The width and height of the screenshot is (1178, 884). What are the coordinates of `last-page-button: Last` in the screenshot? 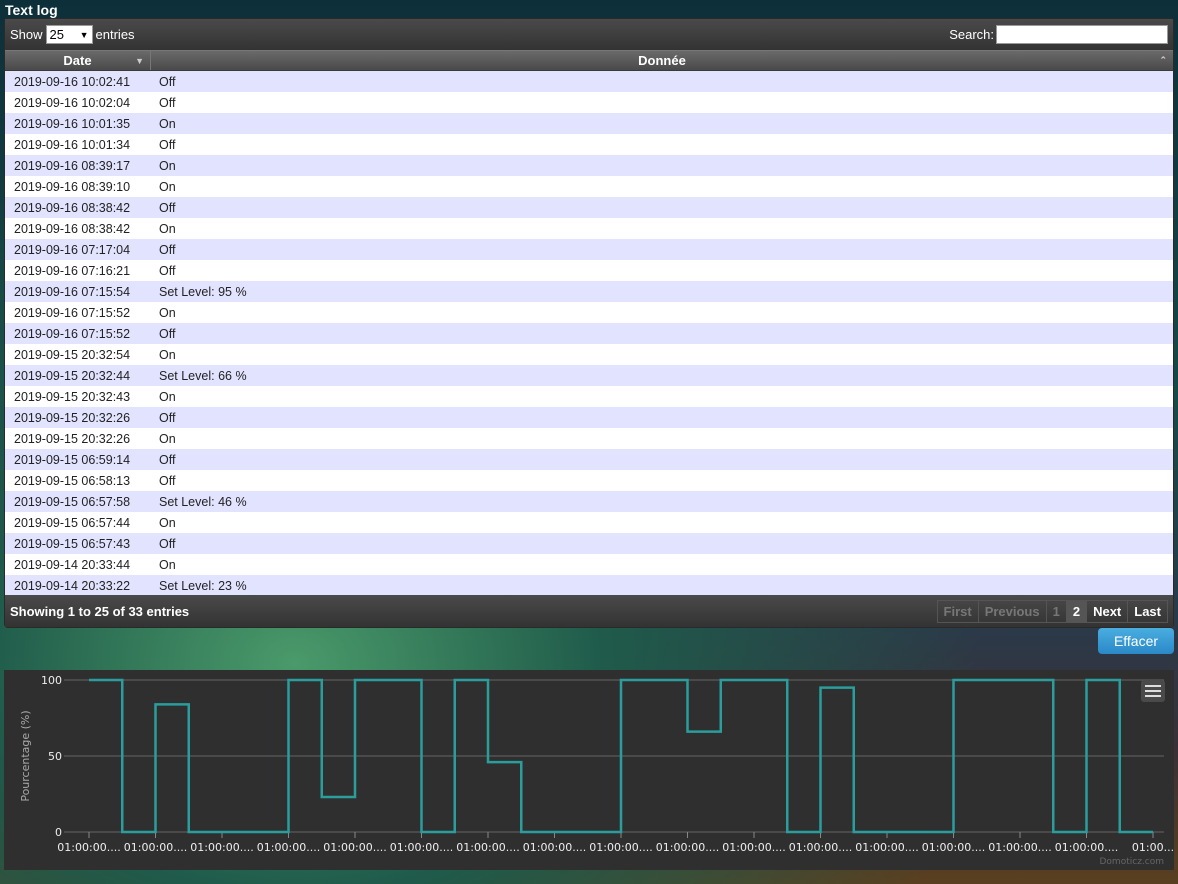 It's located at (1147, 611).